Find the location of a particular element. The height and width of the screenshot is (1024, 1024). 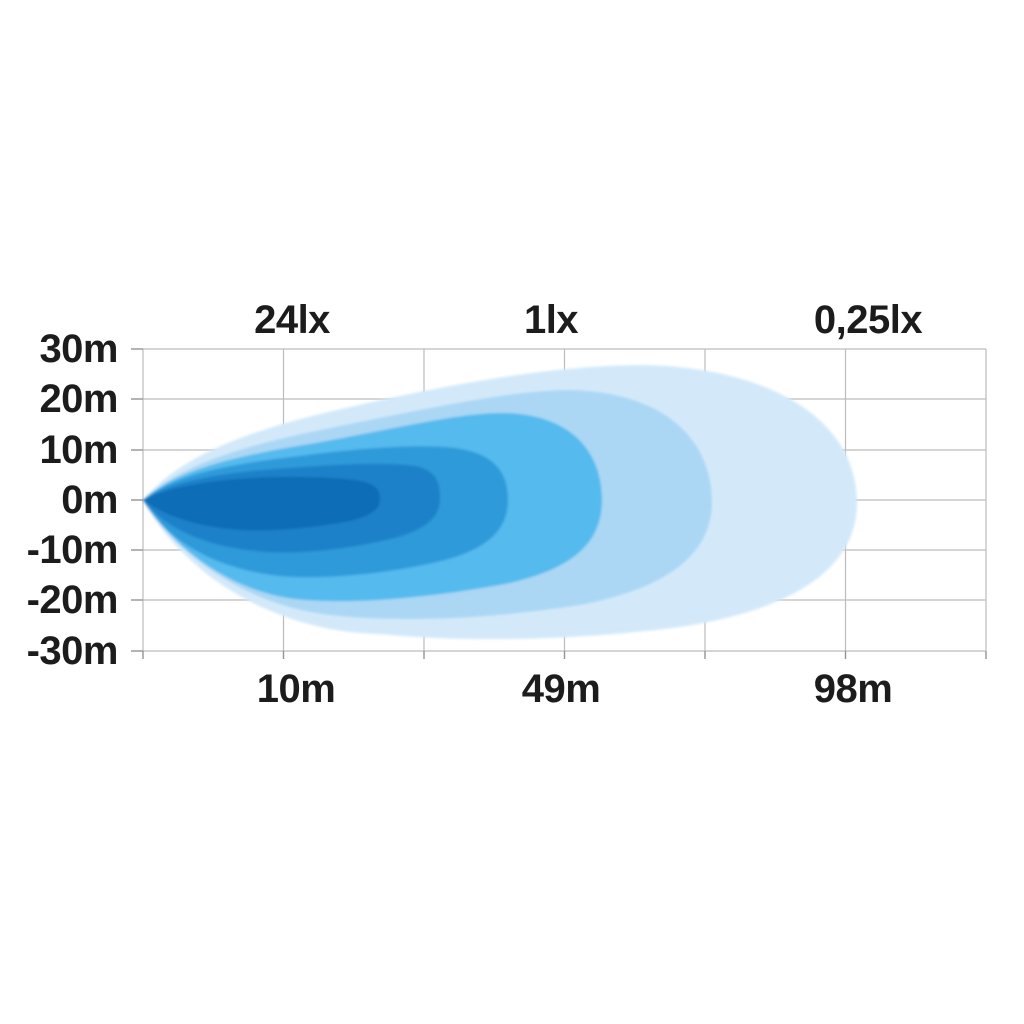

x-axis-label-49m: 49m is located at coordinates (561, 689).